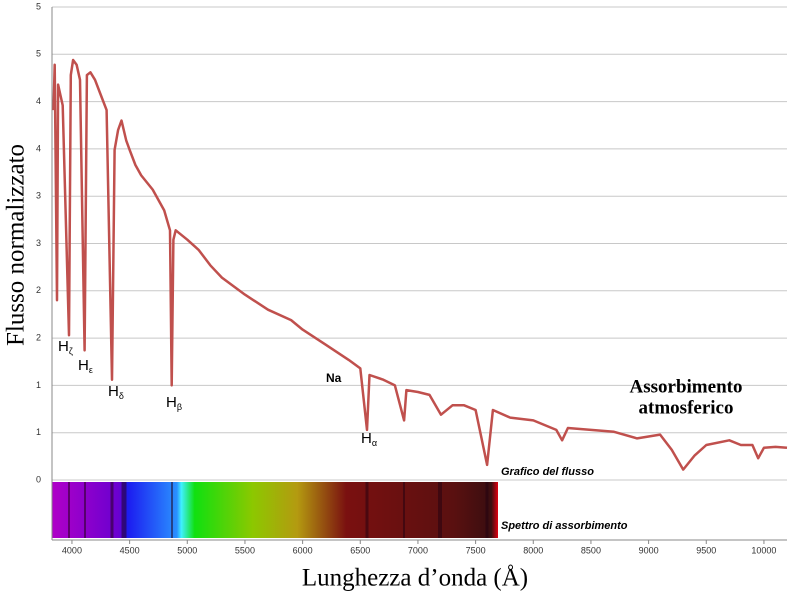 The width and height of the screenshot is (795, 600). What do you see at coordinates (71, 351) in the screenshot?
I see `annotation-subscript: ζ` at bounding box center [71, 351].